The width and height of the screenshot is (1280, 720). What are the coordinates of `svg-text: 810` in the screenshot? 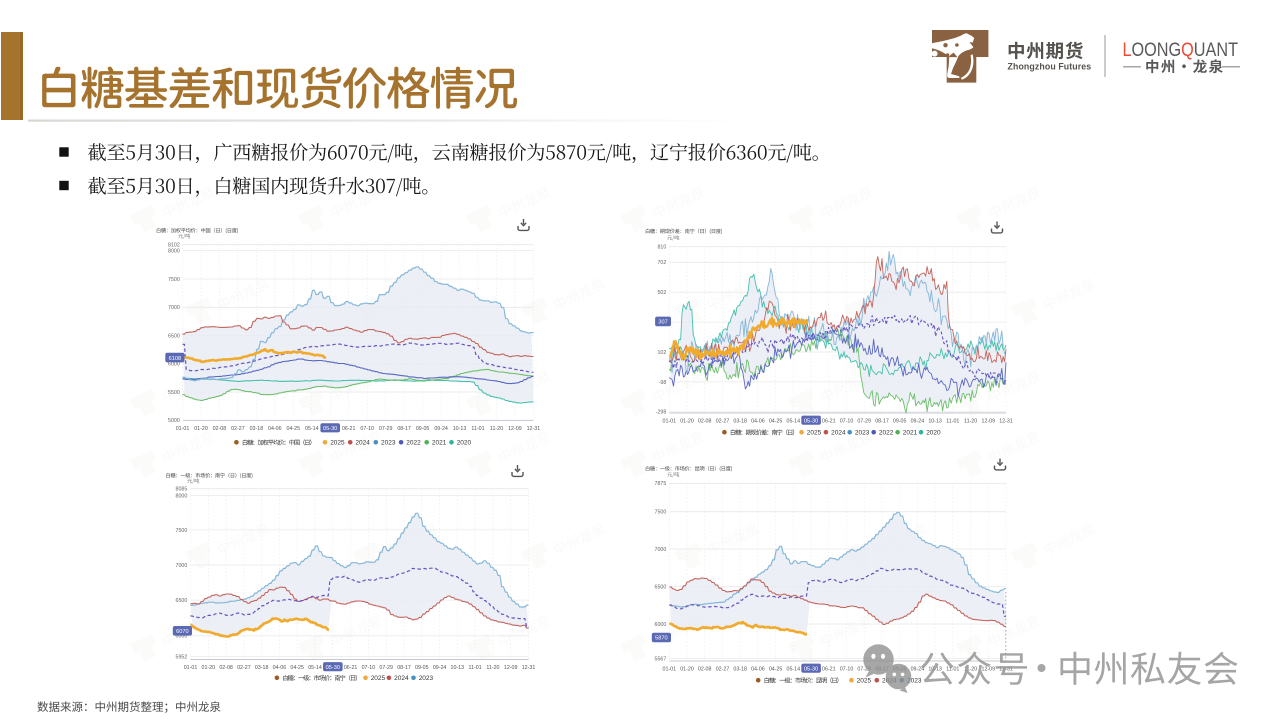 It's located at (661, 248).